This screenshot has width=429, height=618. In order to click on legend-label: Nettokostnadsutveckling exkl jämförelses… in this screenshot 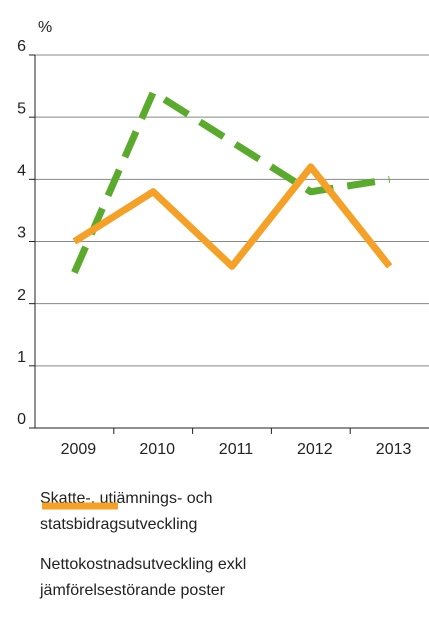, I will do `click(143, 577)`.